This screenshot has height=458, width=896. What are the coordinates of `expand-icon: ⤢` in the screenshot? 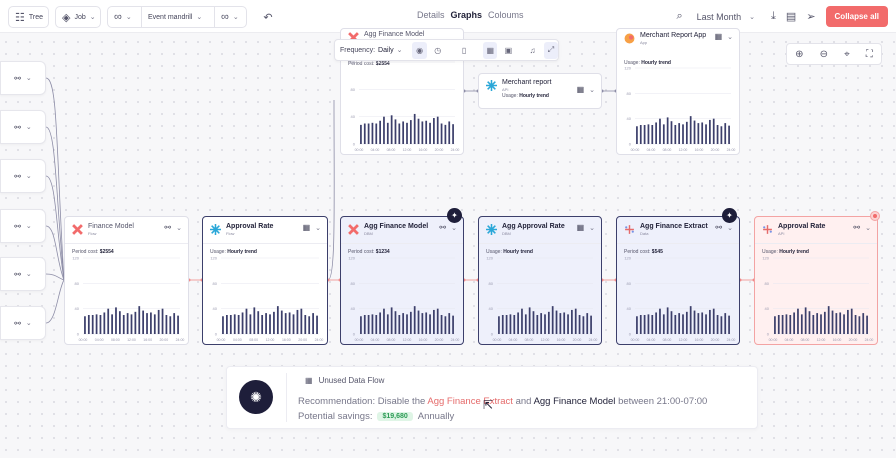 It's located at (550, 50).